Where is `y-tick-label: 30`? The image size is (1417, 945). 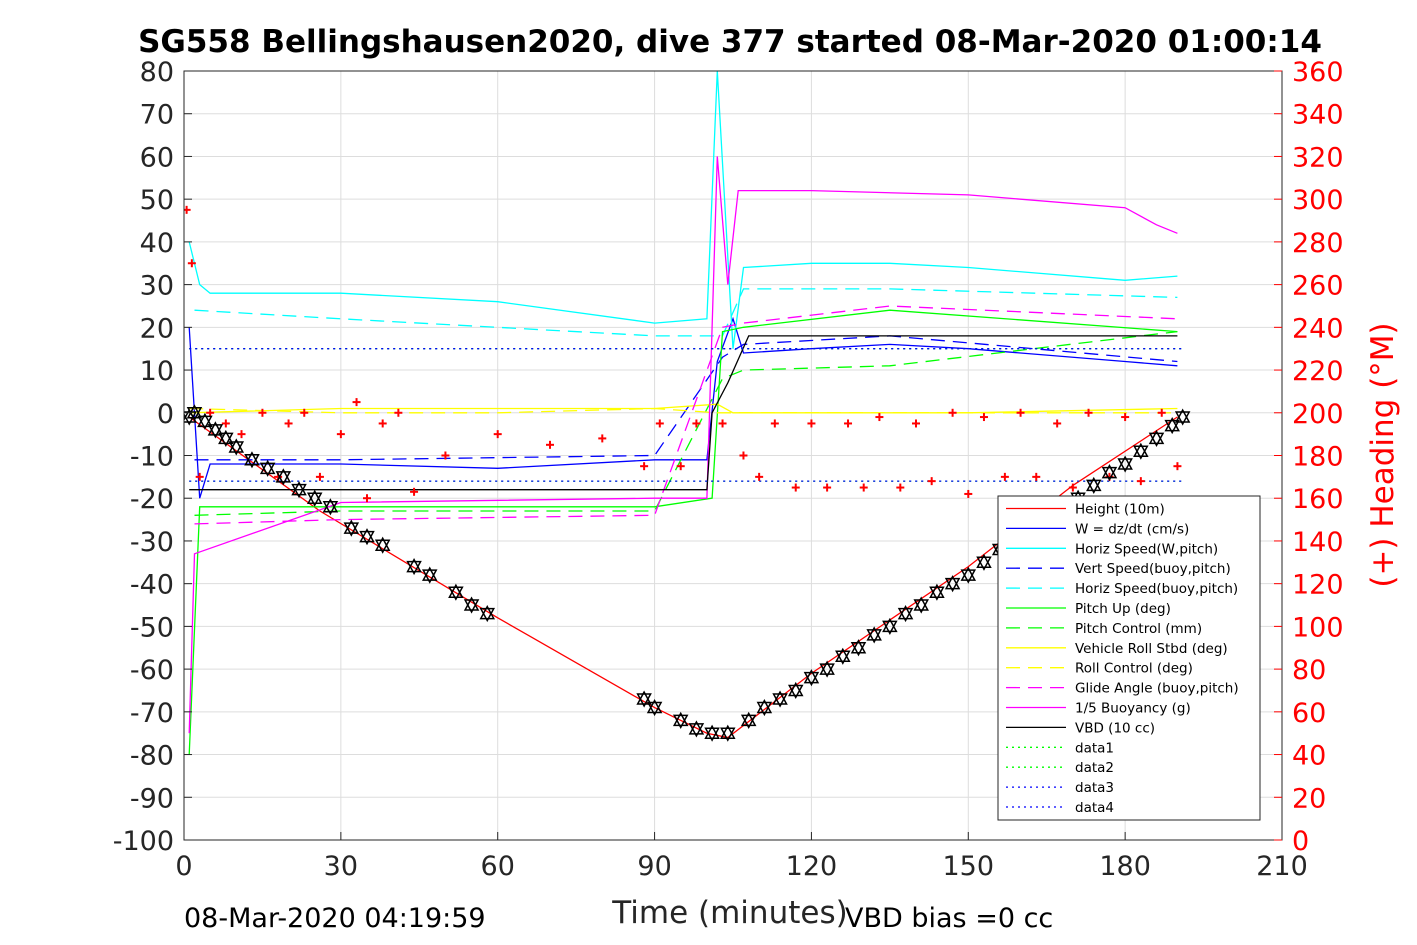
y-tick-label: 30 is located at coordinates (157, 286).